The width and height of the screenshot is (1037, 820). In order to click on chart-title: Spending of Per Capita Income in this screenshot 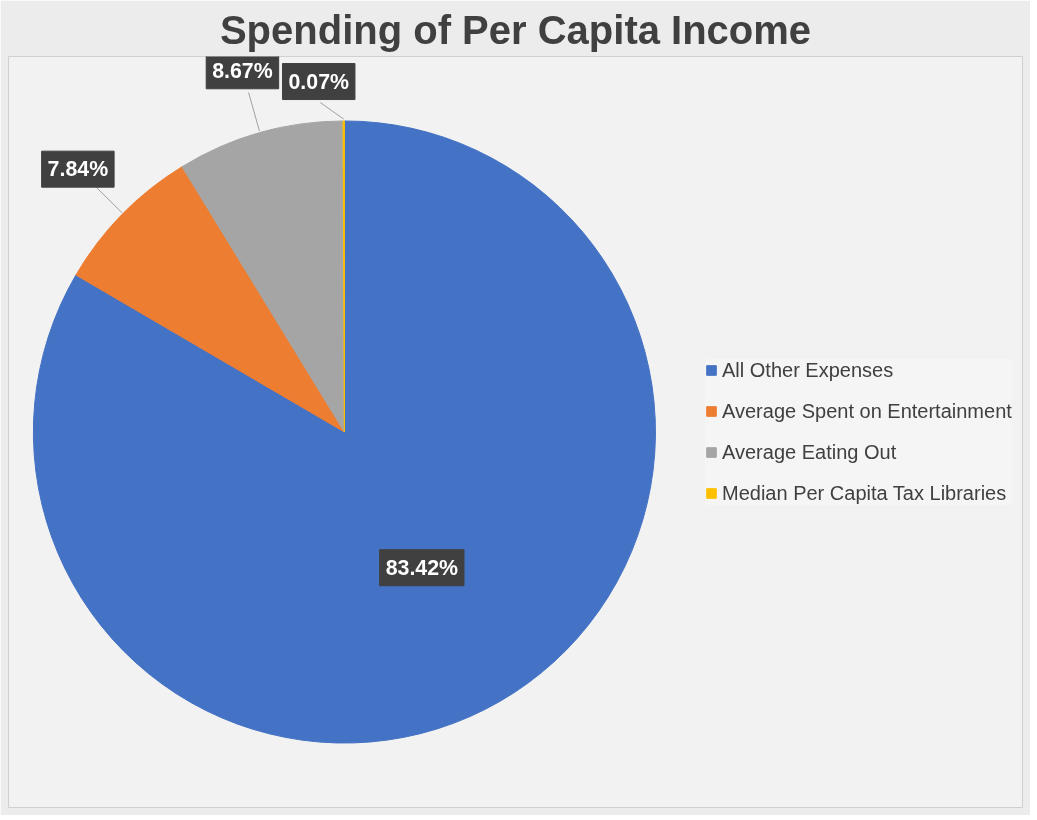, I will do `click(515, 29)`.